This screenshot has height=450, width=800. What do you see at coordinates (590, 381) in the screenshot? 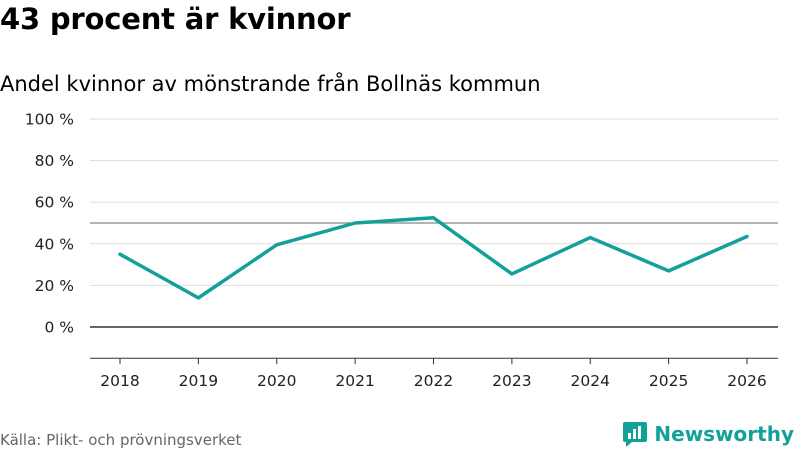
I see `x-tick-label-2024: 2024` at bounding box center [590, 381].